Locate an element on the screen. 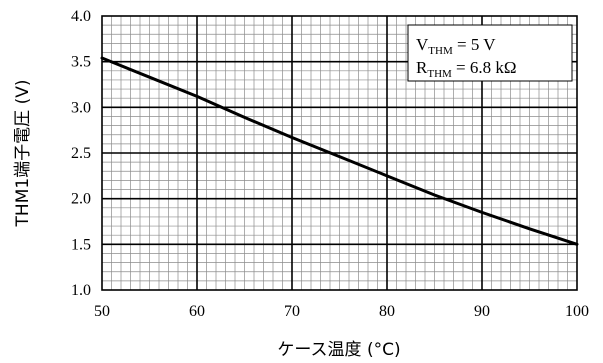  legend-box: VTHM = 5 V RTHM = 6.8 kΩ is located at coordinates (490, 53).